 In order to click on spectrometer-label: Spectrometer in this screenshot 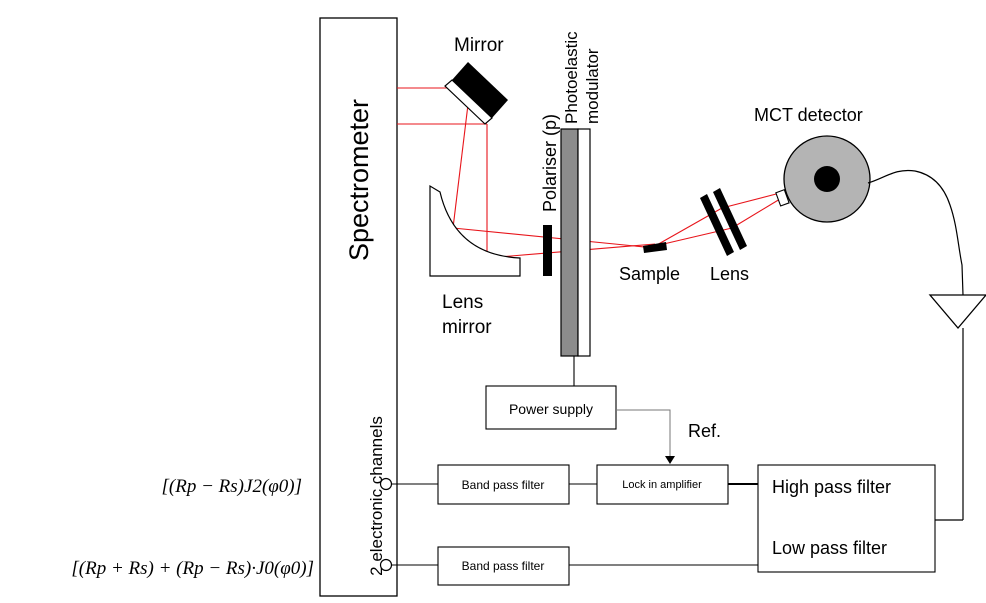, I will do `click(359, 180)`.